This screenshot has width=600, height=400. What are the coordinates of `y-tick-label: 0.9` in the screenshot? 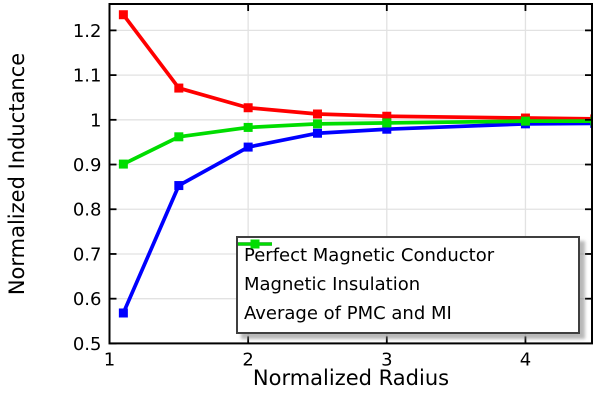 It's located at (87, 165).